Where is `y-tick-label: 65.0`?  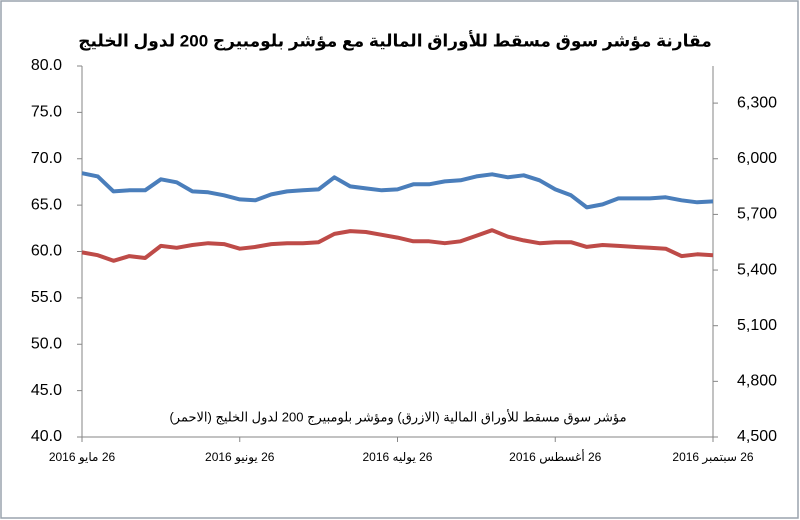
y-tick-label: 65.0 is located at coordinates (46, 204).